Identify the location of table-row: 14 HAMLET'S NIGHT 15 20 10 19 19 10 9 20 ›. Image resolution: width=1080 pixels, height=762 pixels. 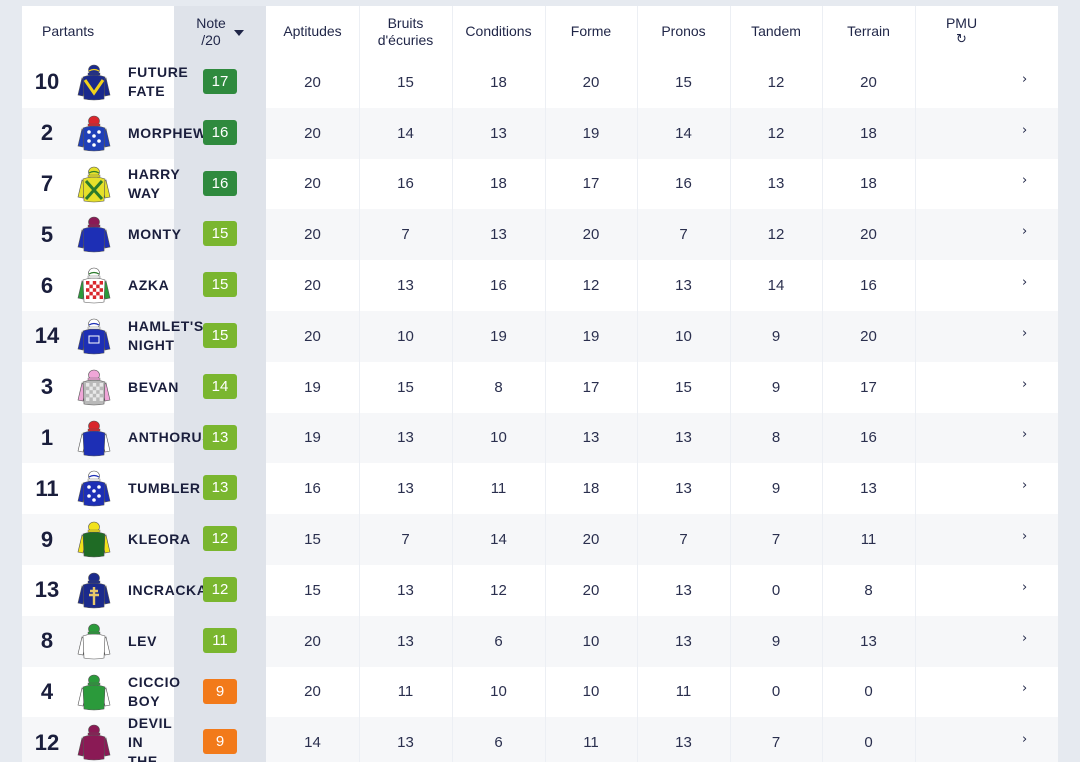
(540, 336).